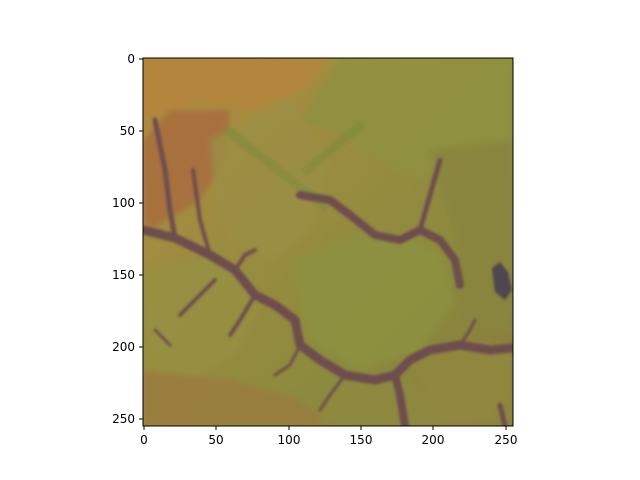  I want to click on y-axis: 0 50 100 150 200 250, so click(127, 239).